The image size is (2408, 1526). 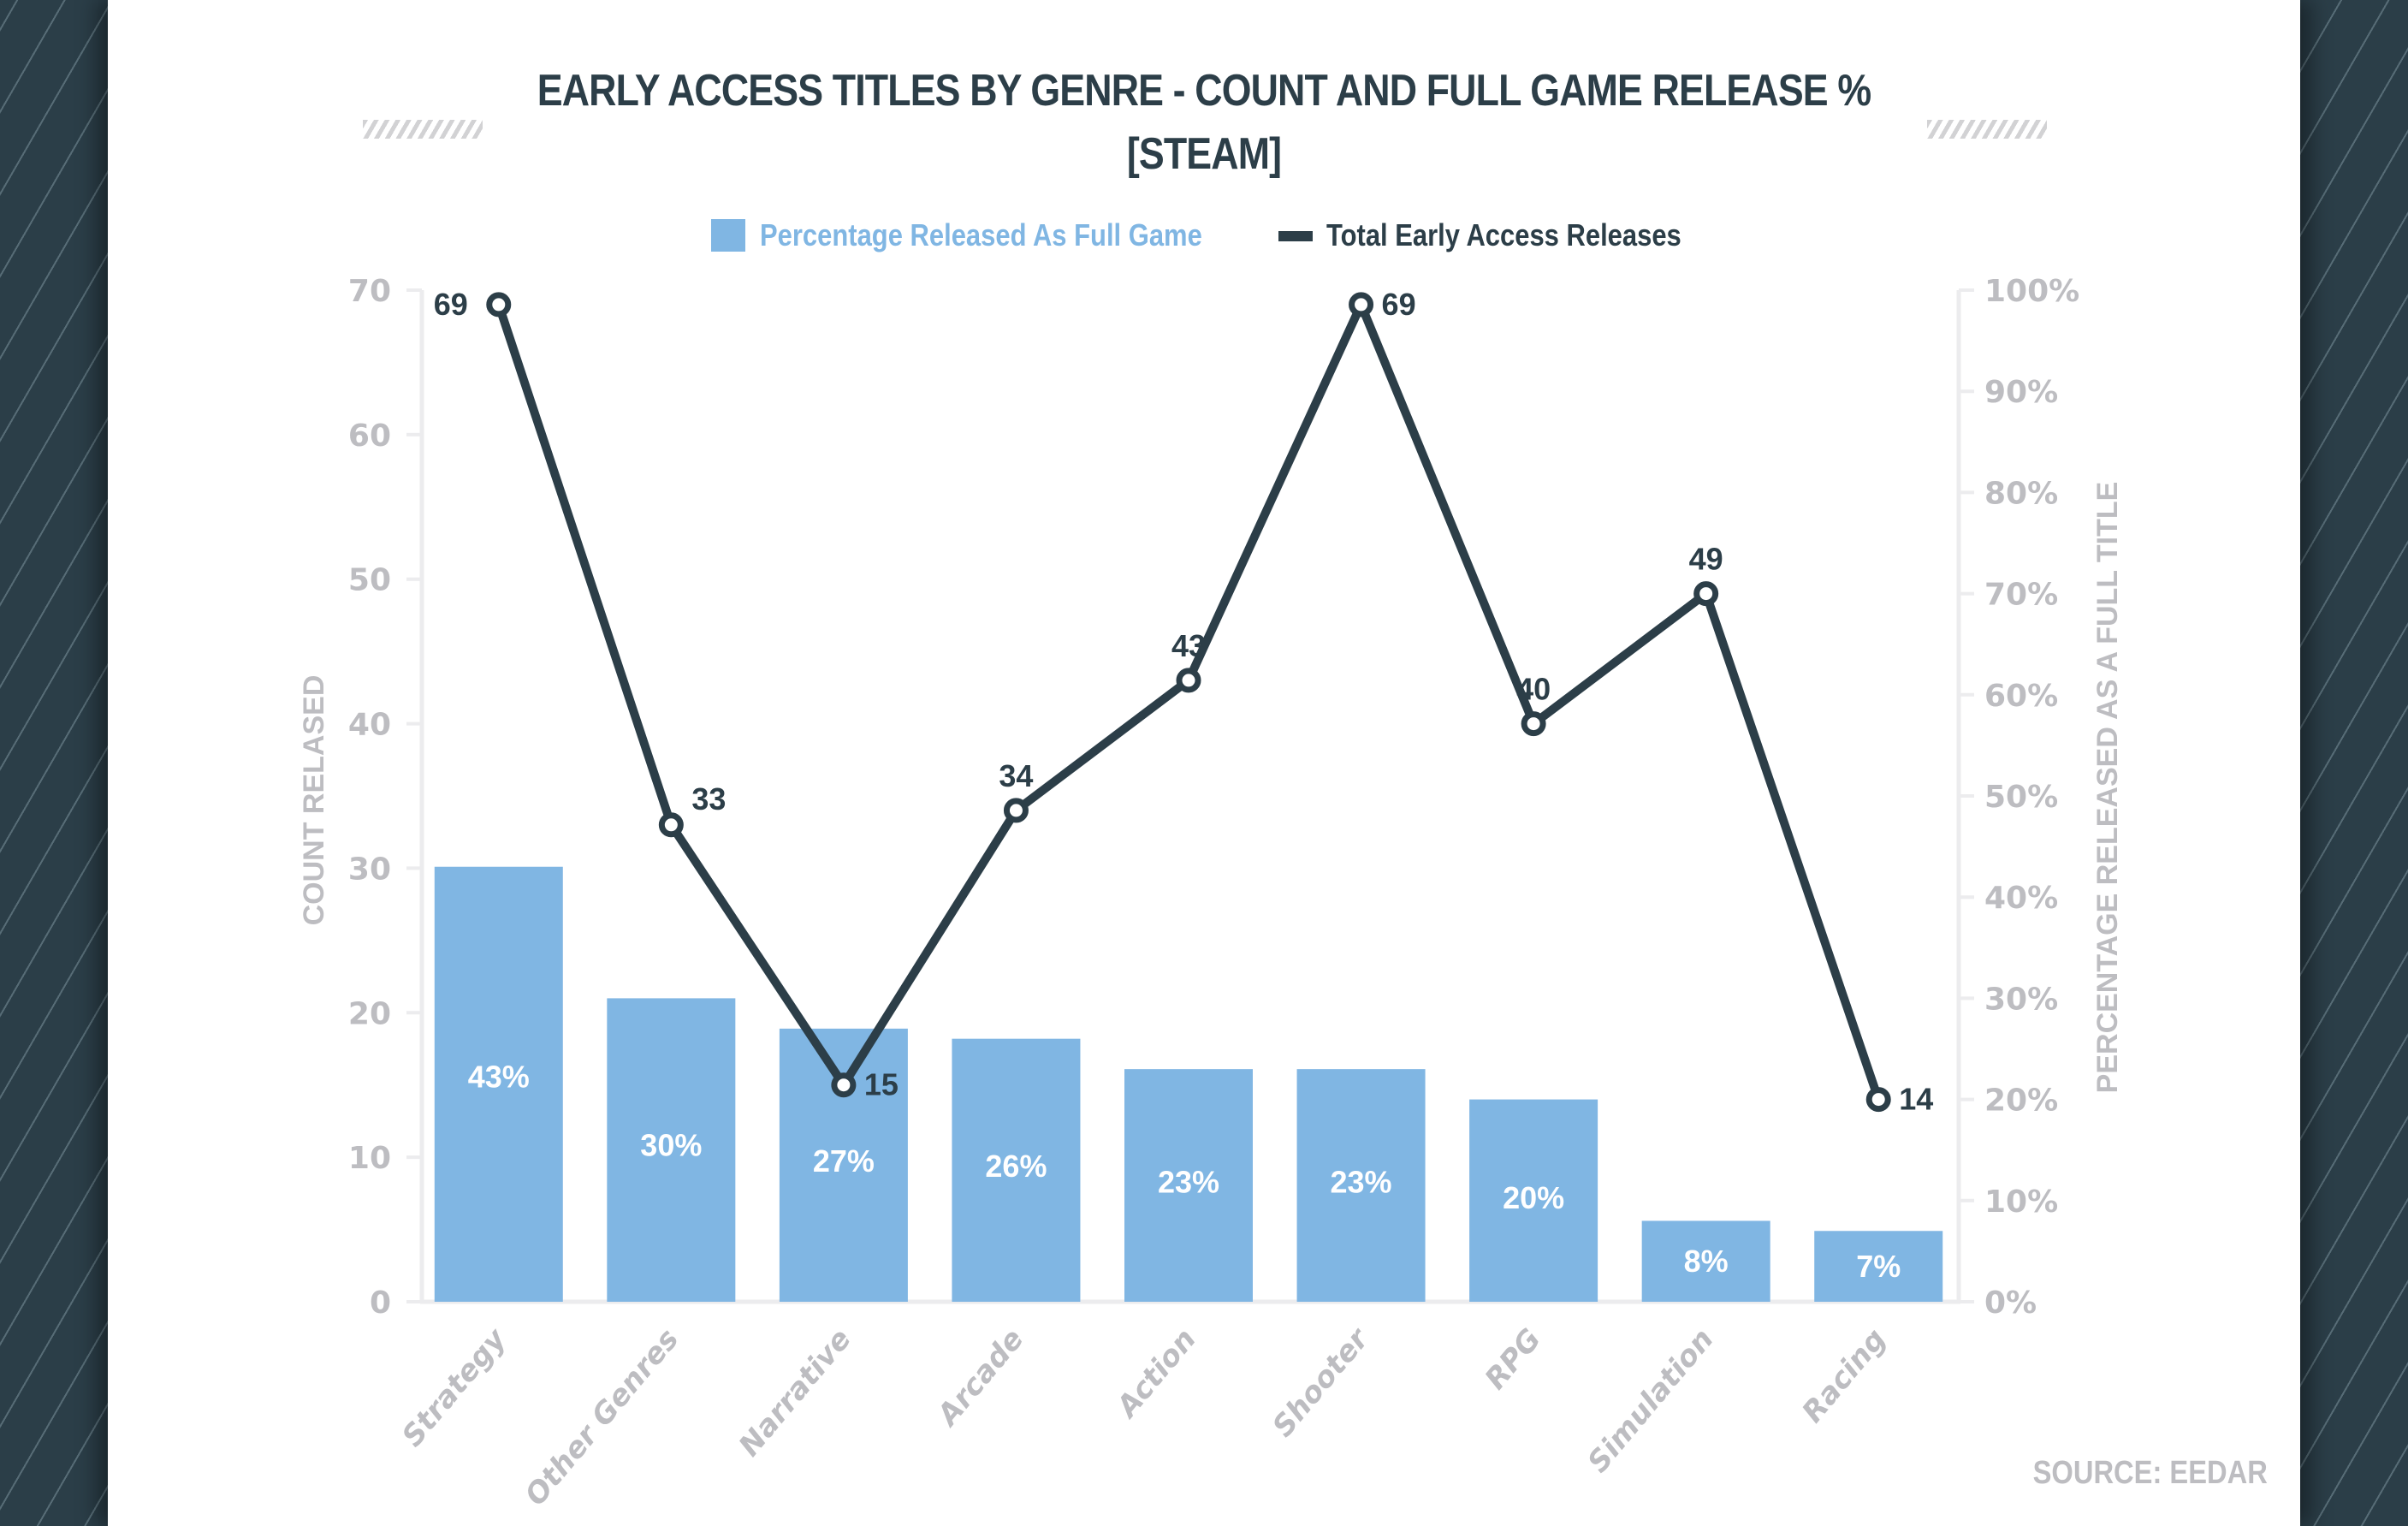 What do you see at coordinates (1916, 1099) in the screenshot?
I see `line-point-label: 14` at bounding box center [1916, 1099].